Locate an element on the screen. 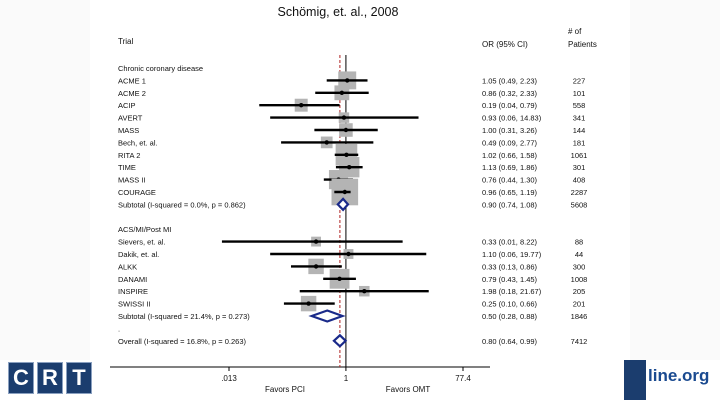  patients-count: 1846 is located at coordinates (579, 316).